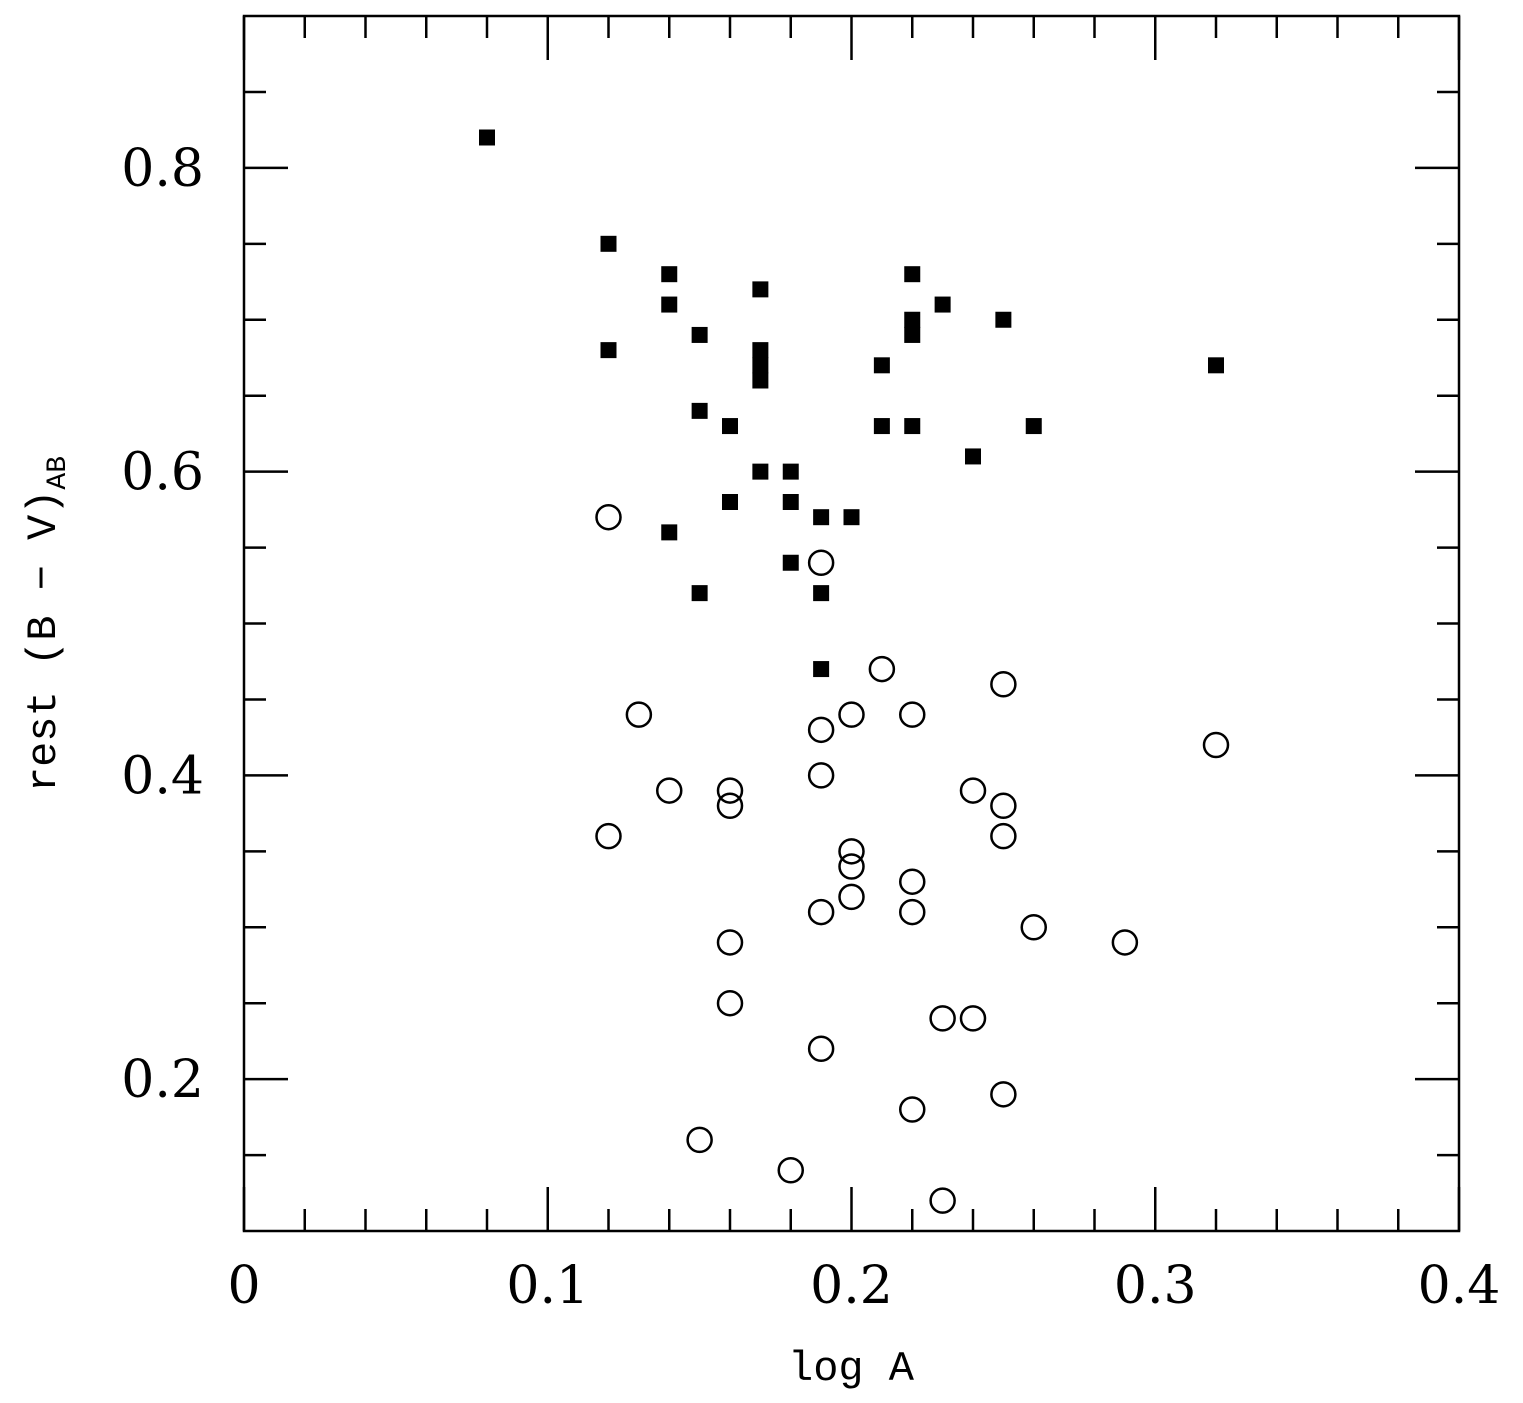 Image resolution: width=1523 pixels, height=1403 pixels. Describe the element at coordinates (162, 776) in the screenshot. I see `y-tick-label: 0.4` at that location.